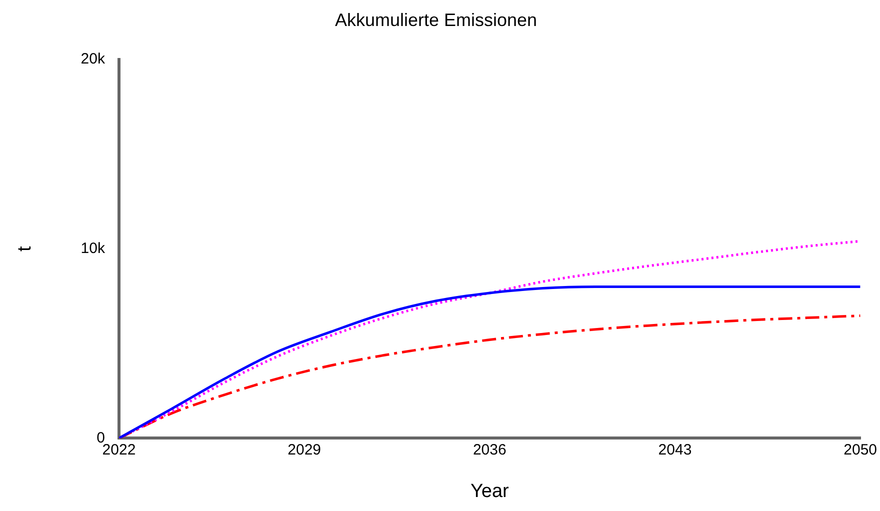  I want to click on x-tick-label: 2029, so click(305, 449).